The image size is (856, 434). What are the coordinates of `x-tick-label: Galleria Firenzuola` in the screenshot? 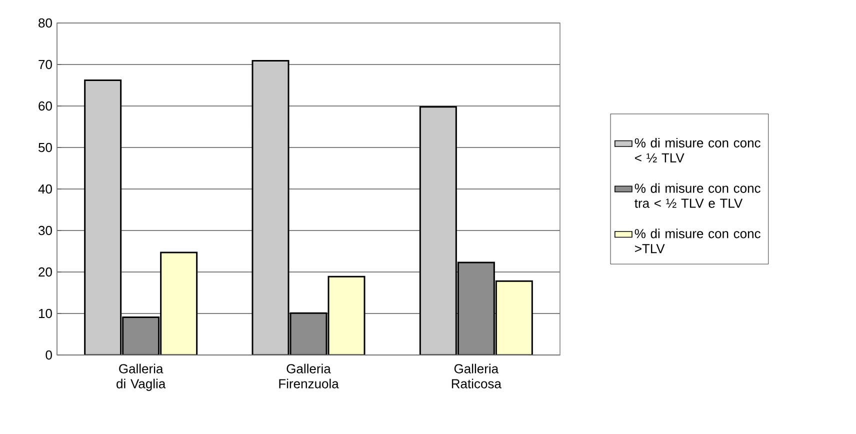 It's located at (309, 376).